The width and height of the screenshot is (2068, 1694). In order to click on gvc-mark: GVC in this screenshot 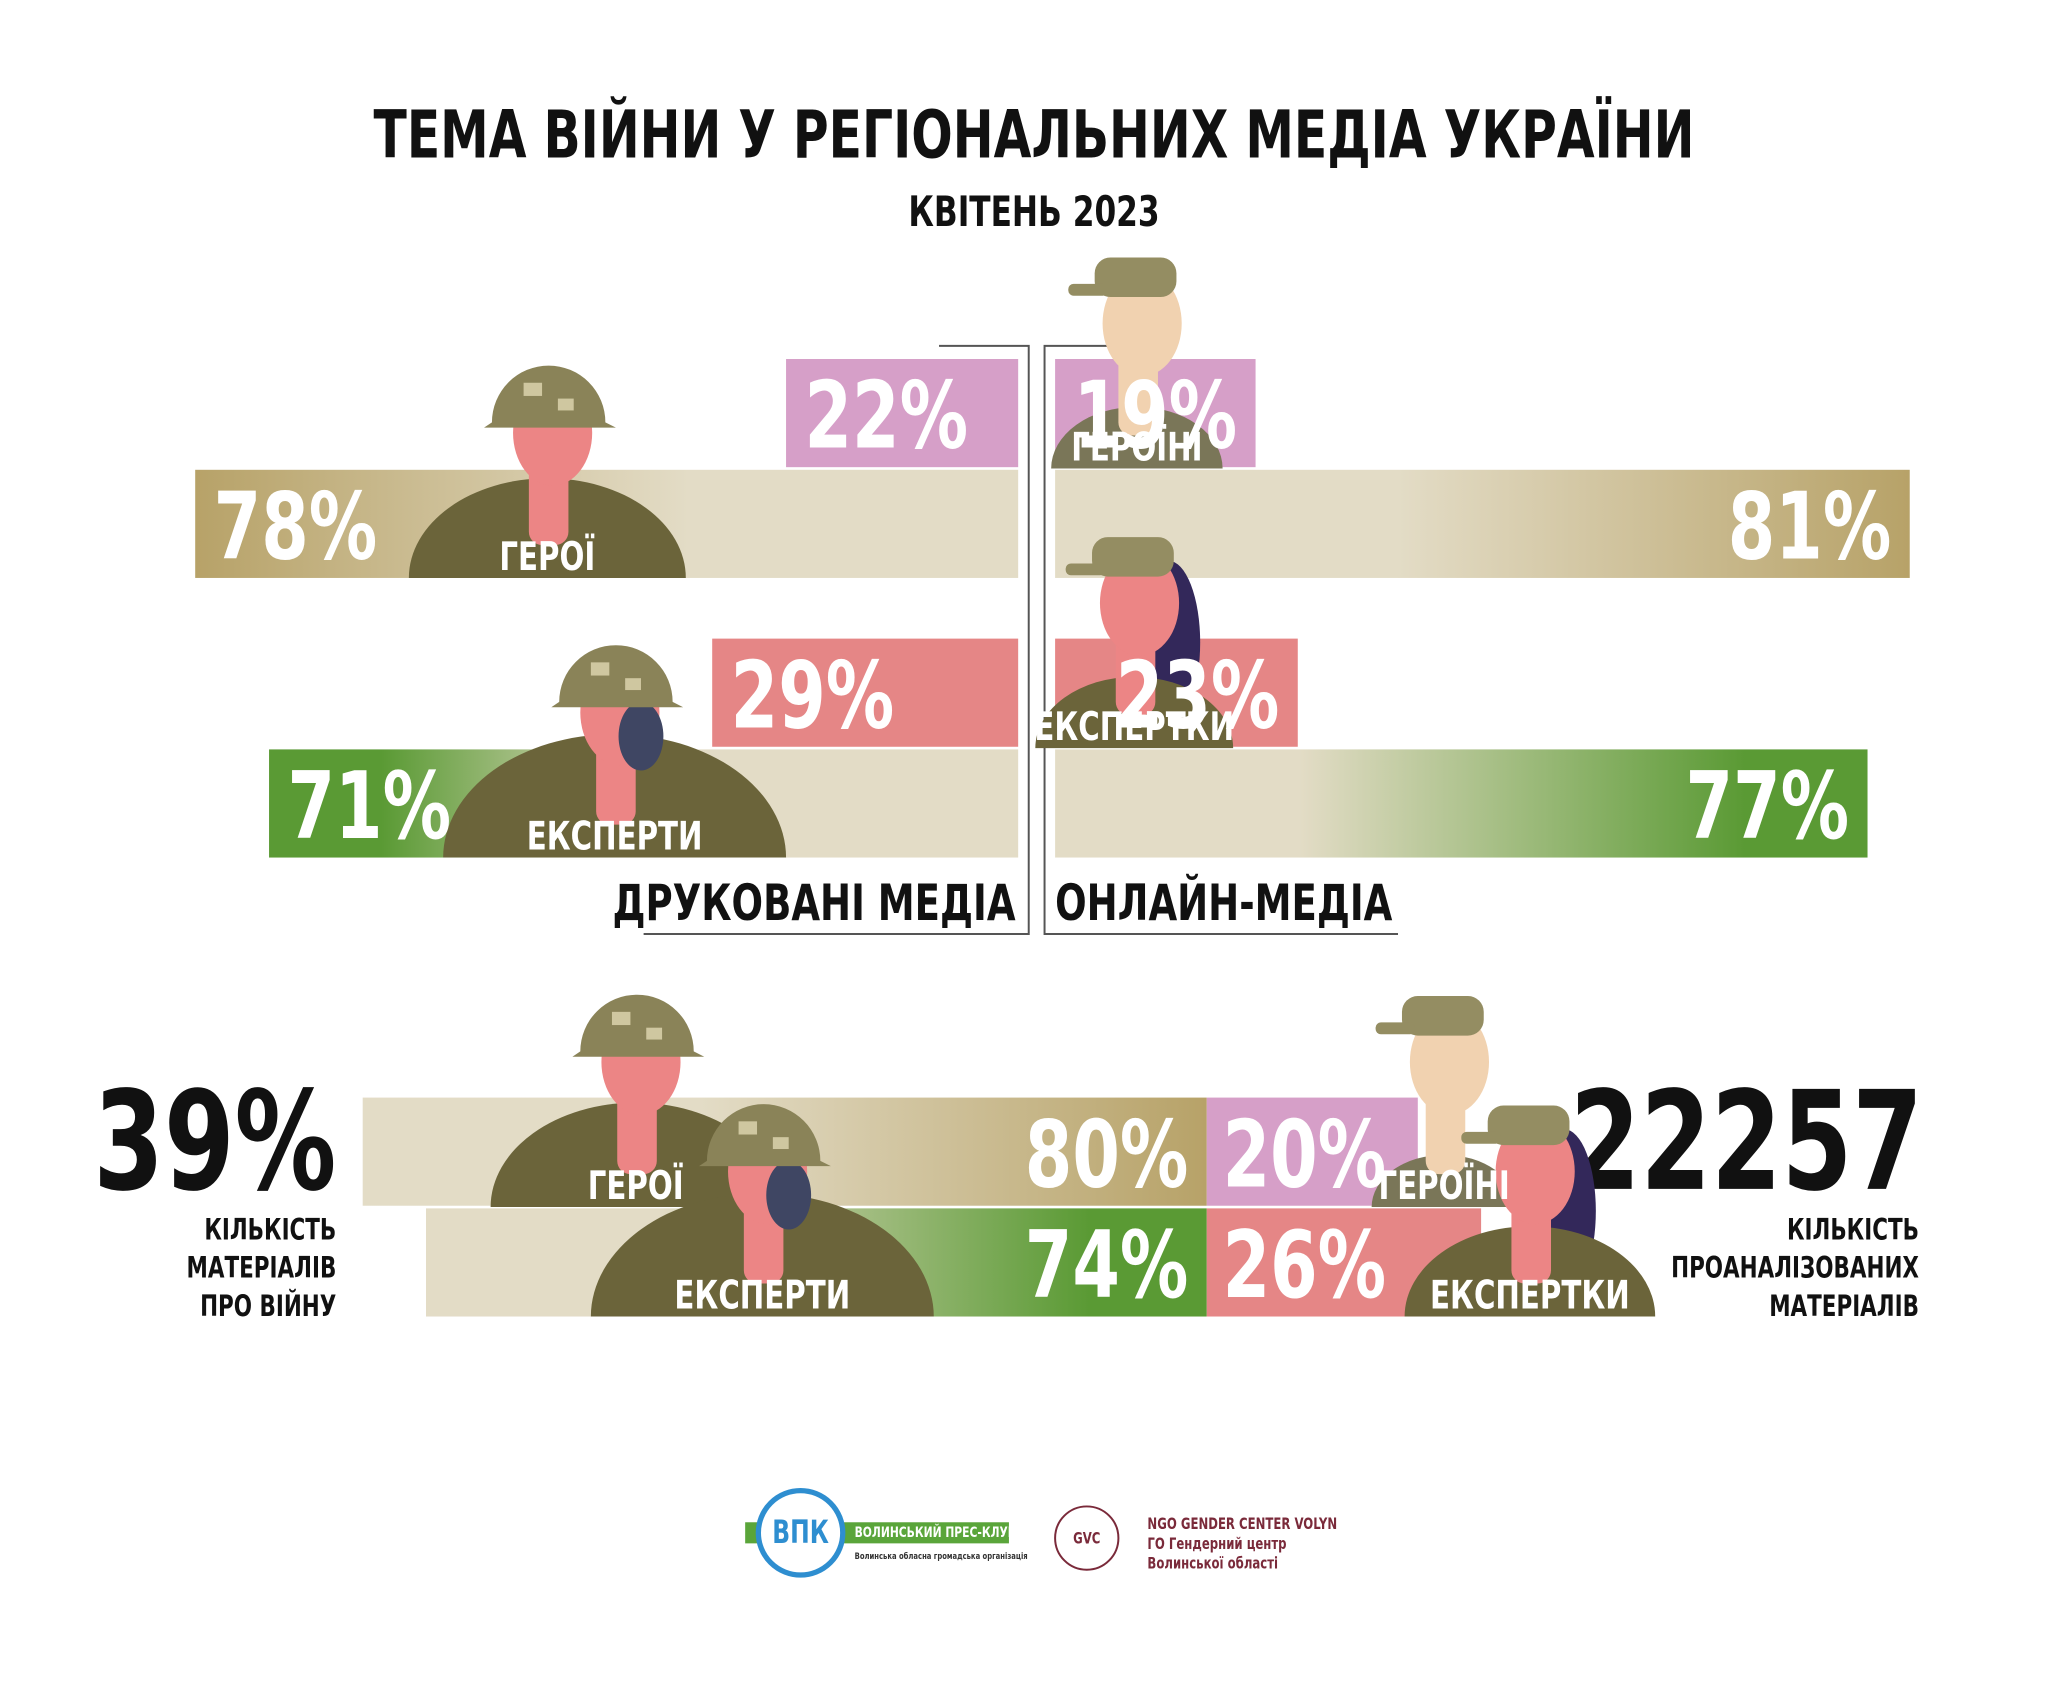, I will do `click(1086, 1538)`.